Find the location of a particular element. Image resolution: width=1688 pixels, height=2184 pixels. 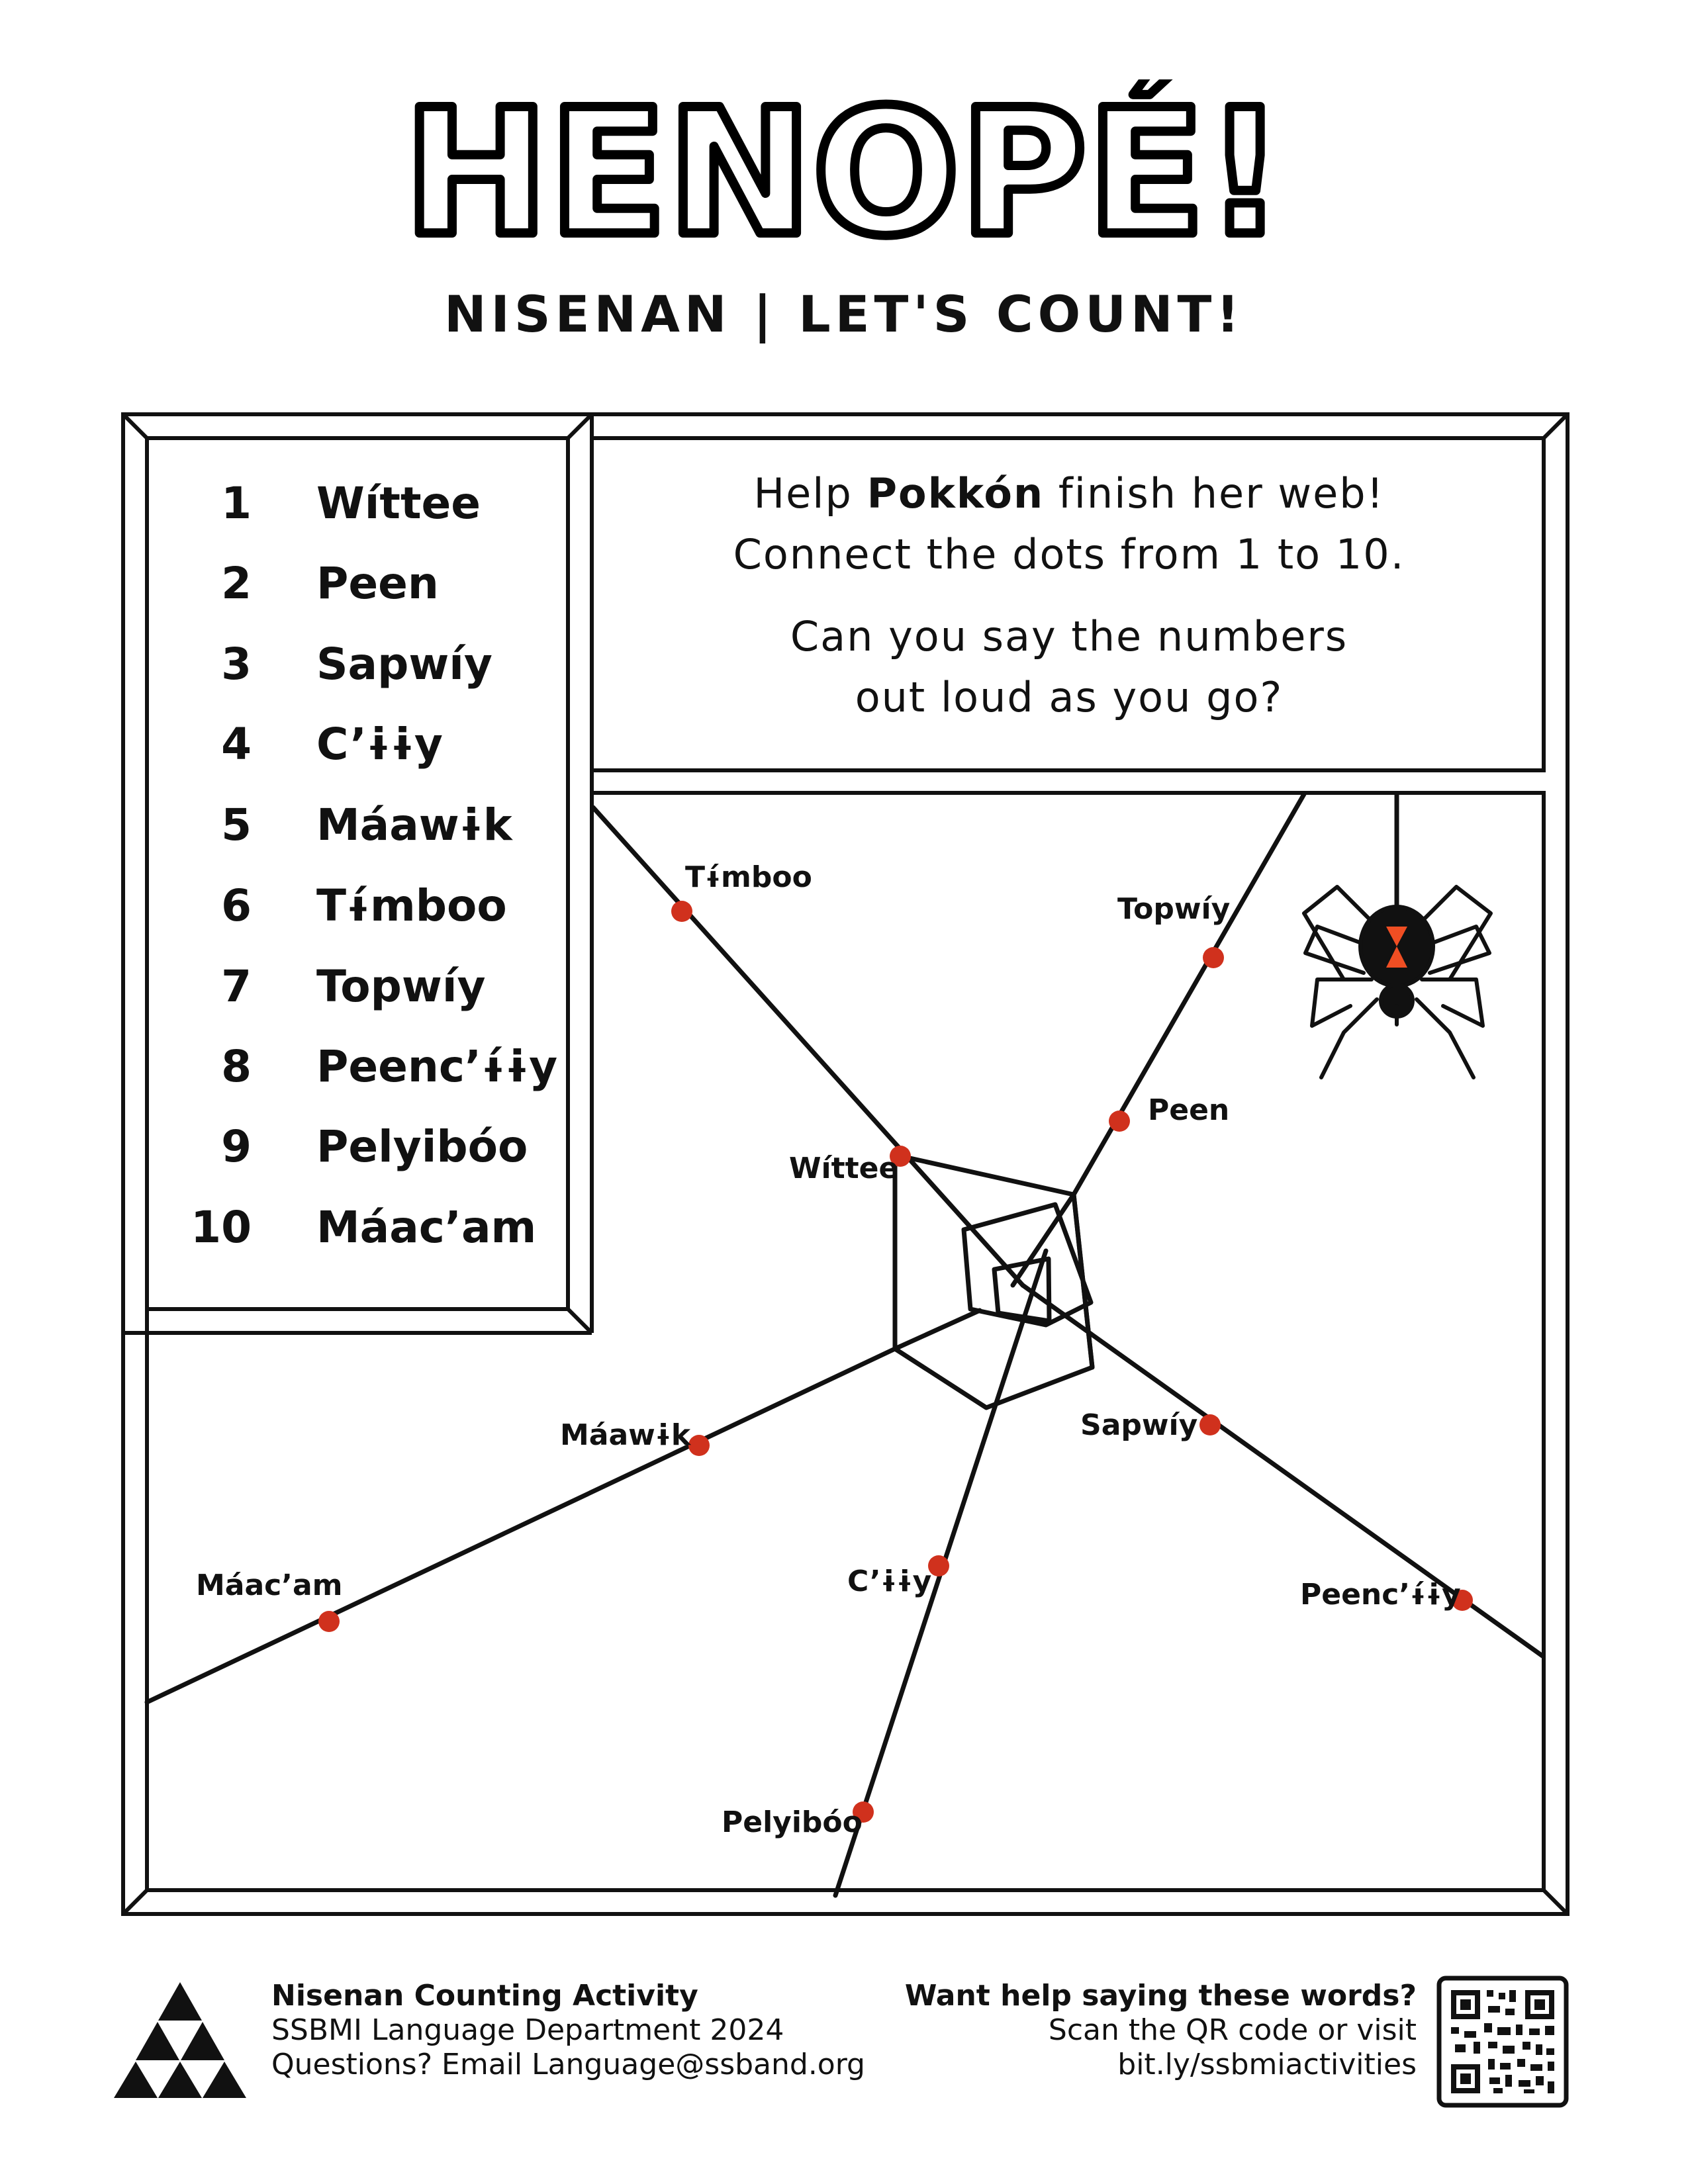

title-text: HENOPÉ! is located at coordinates (844, 176).